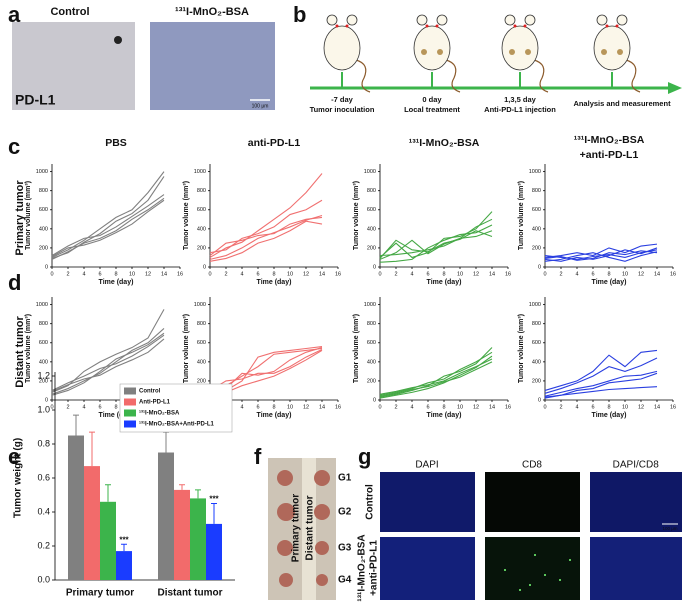 Image resolution: width=685 pixels, height=608 pixels. I want to click on x-tick-label: 8, so click(273, 407).